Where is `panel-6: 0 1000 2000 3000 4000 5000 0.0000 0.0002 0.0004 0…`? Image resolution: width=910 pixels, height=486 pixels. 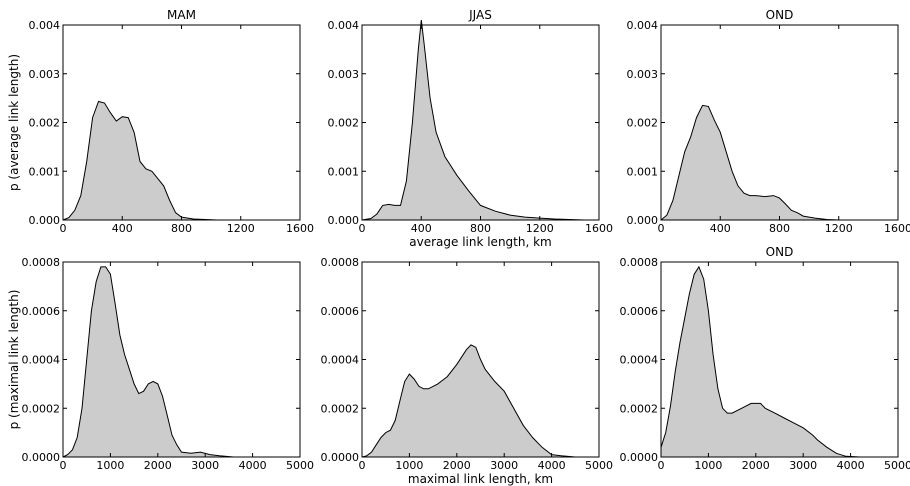
panel-6: 0 1000 2000 3000 4000 5000 0.0000 0.0002 0.0004 0… is located at coordinates (765, 358).